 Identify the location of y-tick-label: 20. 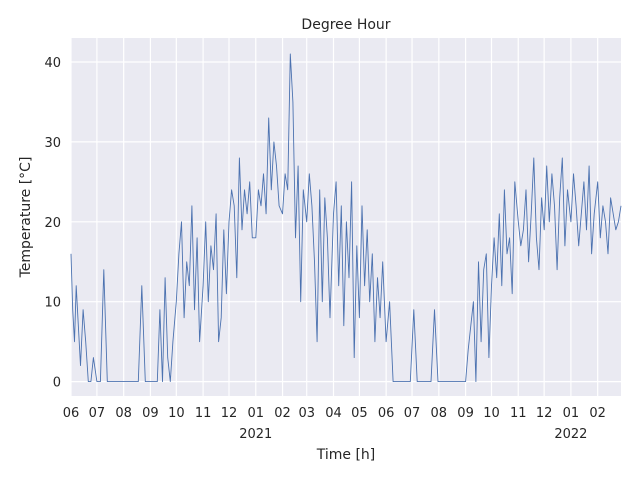
(52, 223).